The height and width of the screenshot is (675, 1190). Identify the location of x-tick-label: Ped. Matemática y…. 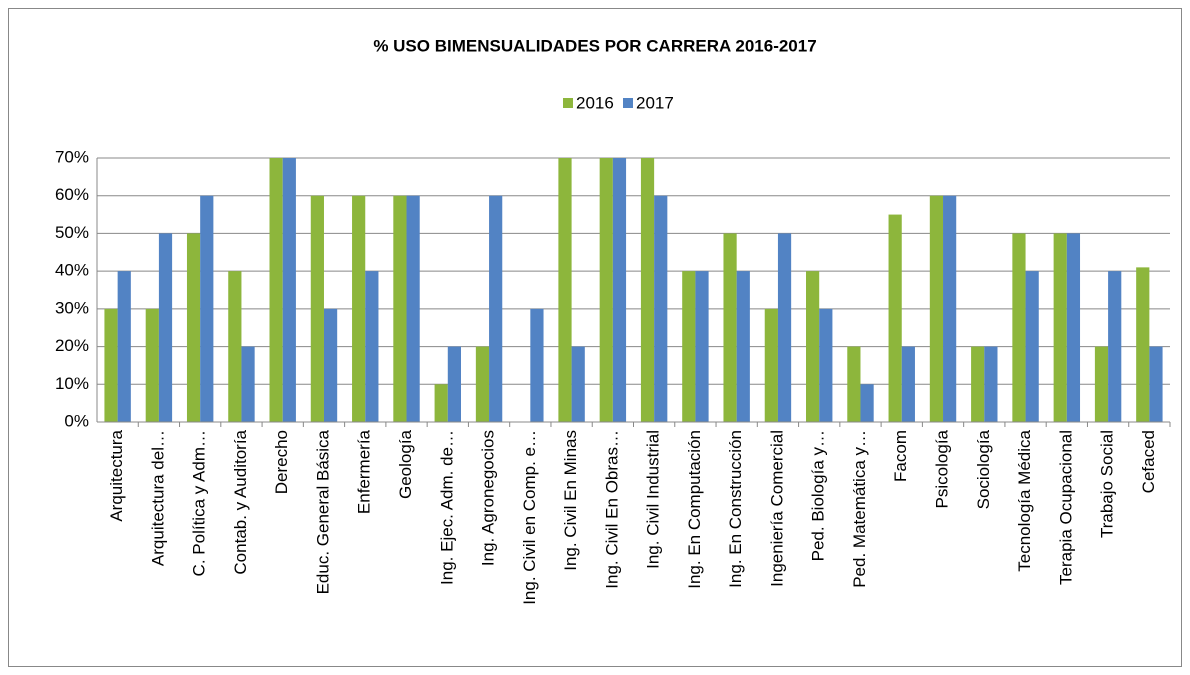
(859, 509).